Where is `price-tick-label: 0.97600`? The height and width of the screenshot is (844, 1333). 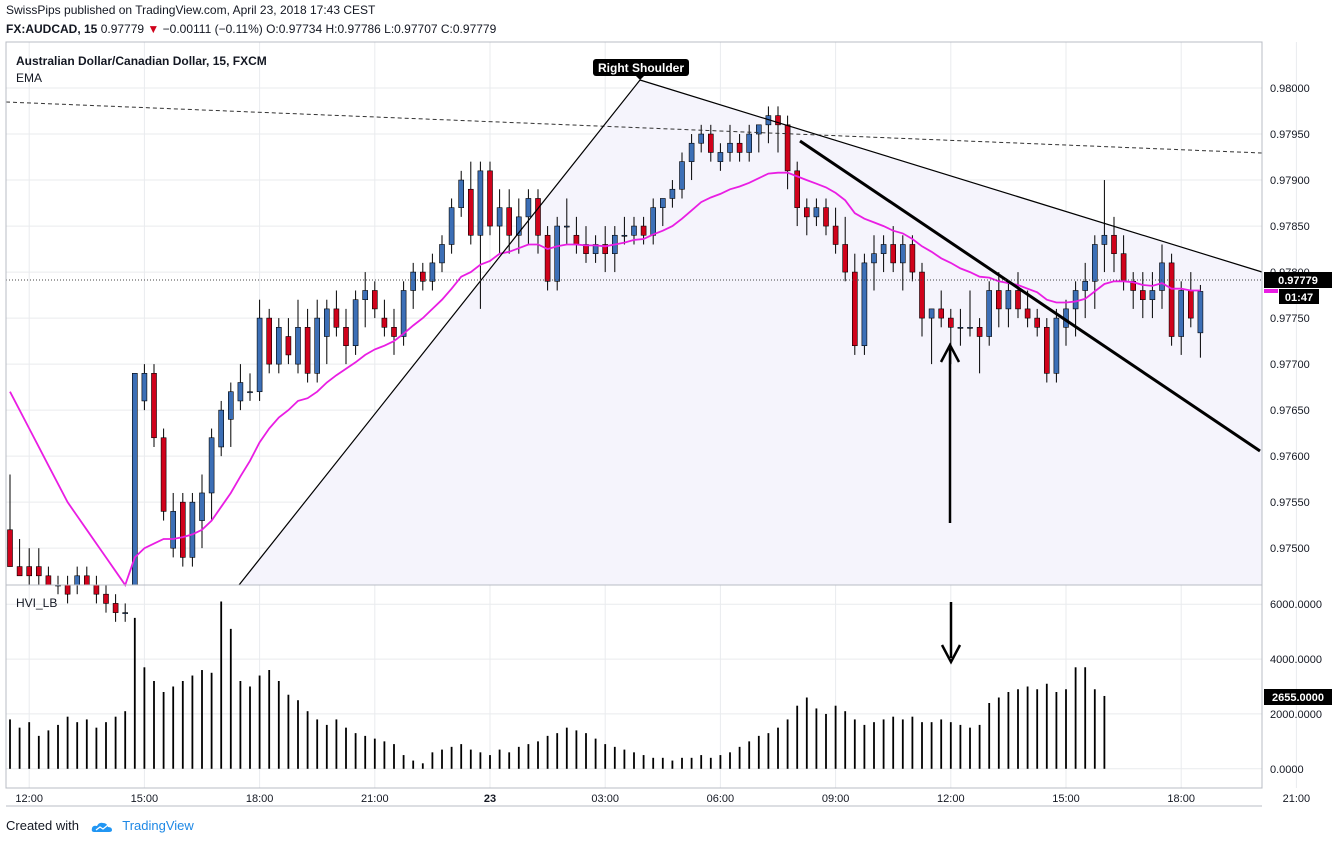 price-tick-label: 0.97600 is located at coordinates (1290, 457).